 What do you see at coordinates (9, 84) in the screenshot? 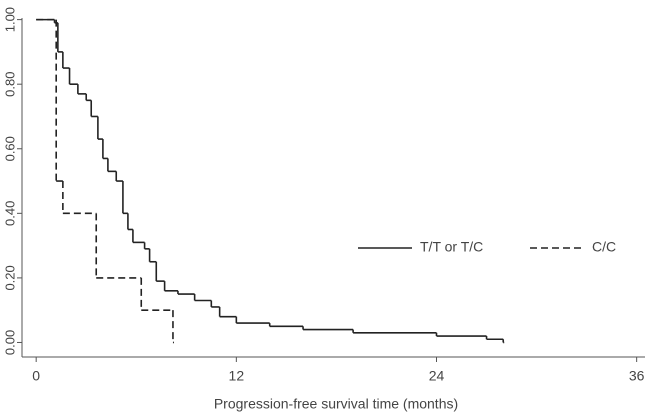
I see `y-tick-label: 0.80` at bounding box center [9, 84].